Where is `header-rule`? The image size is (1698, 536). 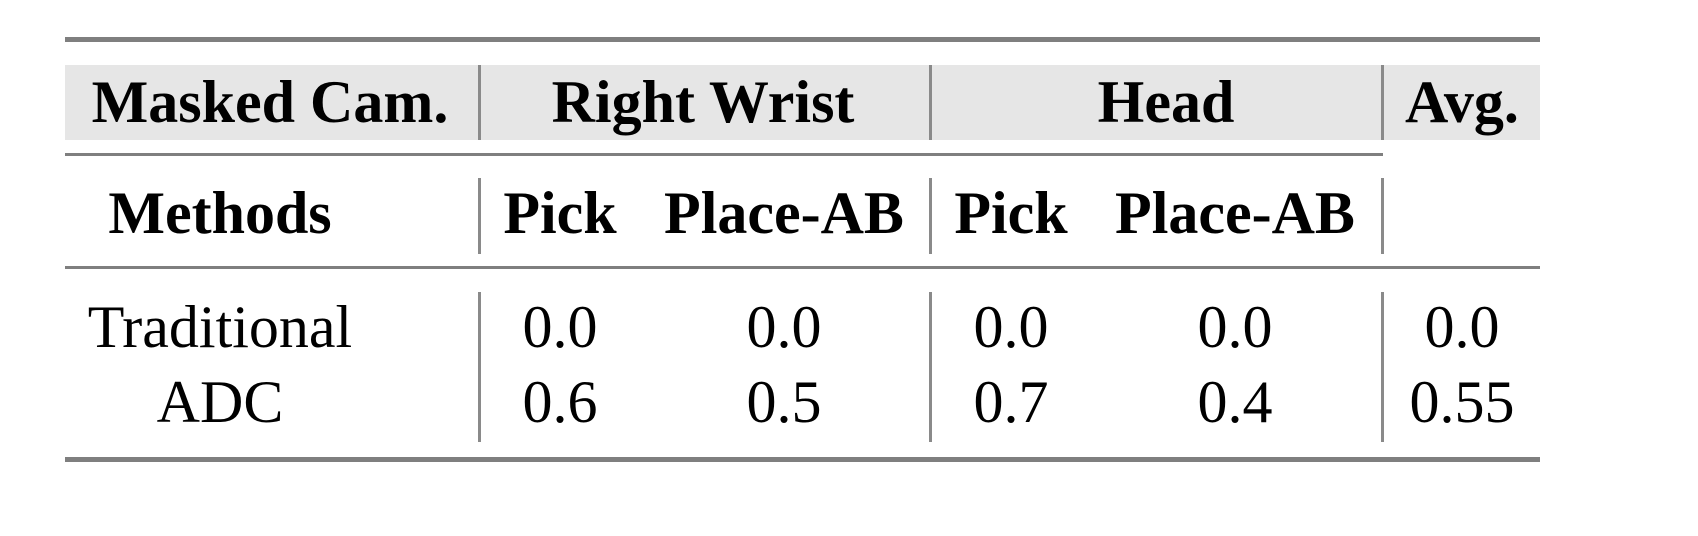 header-rule is located at coordinates (802, 267).